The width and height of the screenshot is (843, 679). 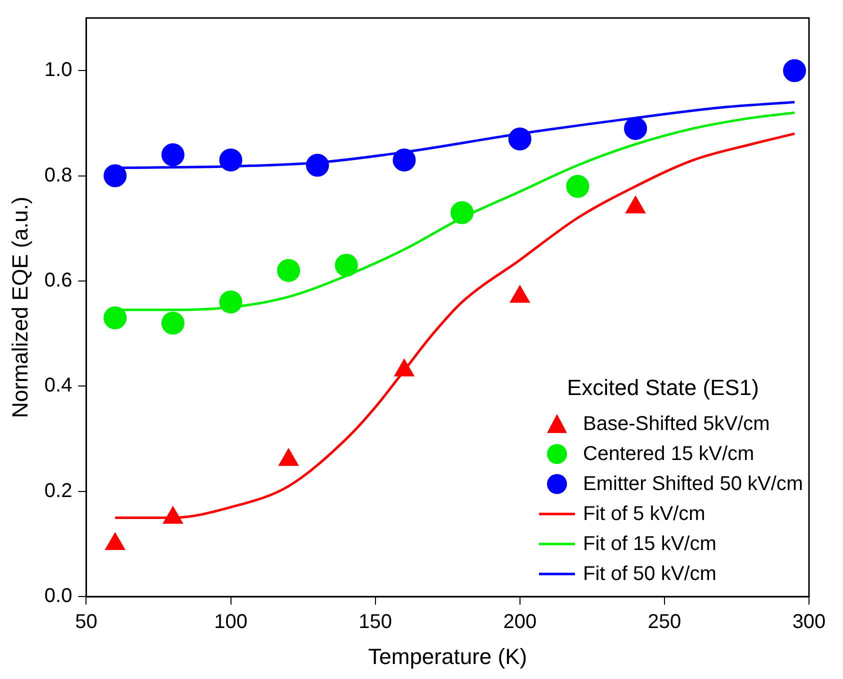 What do you see at coordinates (19, 307) in the screenshot?
I see `y-axis-title: Normalized EQE (a.u.)` at bounding box center [19, 307].